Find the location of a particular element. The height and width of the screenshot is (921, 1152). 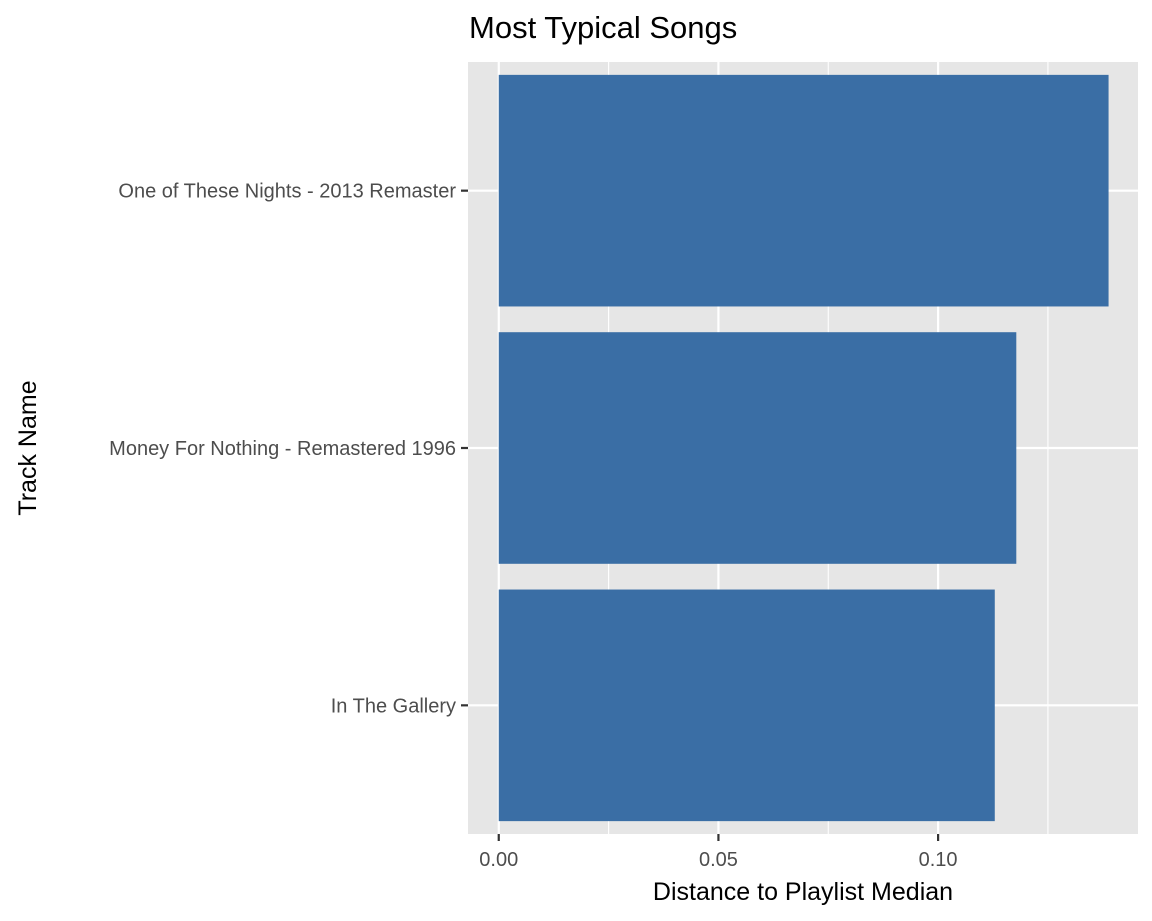

x-tick-label: 0.00 is located at coordinates (498, 860).